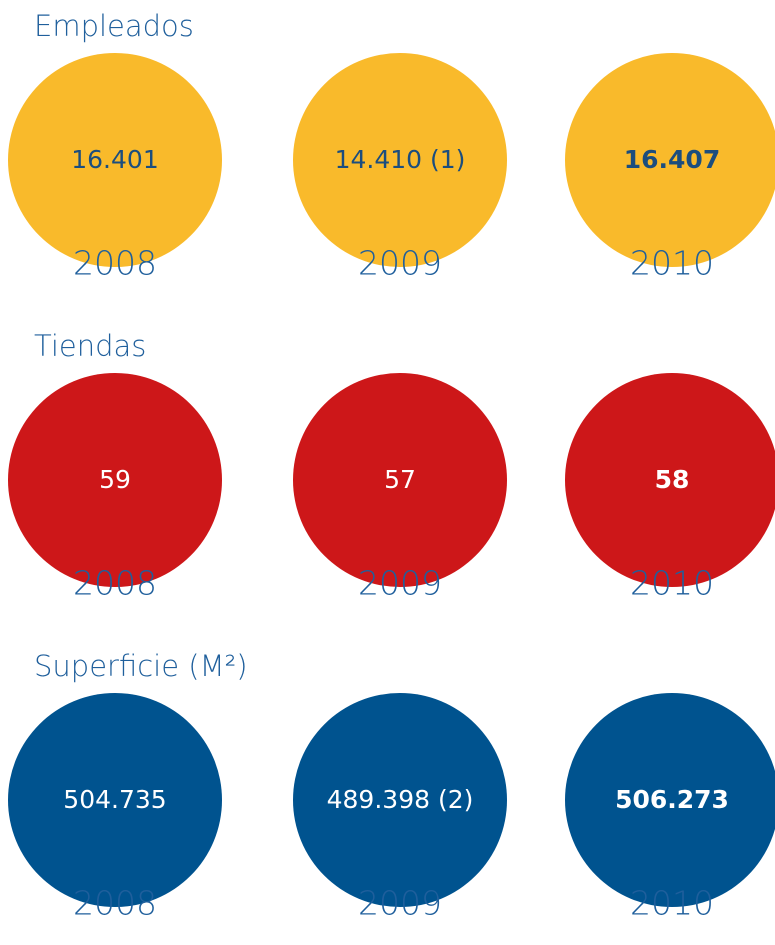  I want to click on stat-value: 506.273, so click(672, 799).